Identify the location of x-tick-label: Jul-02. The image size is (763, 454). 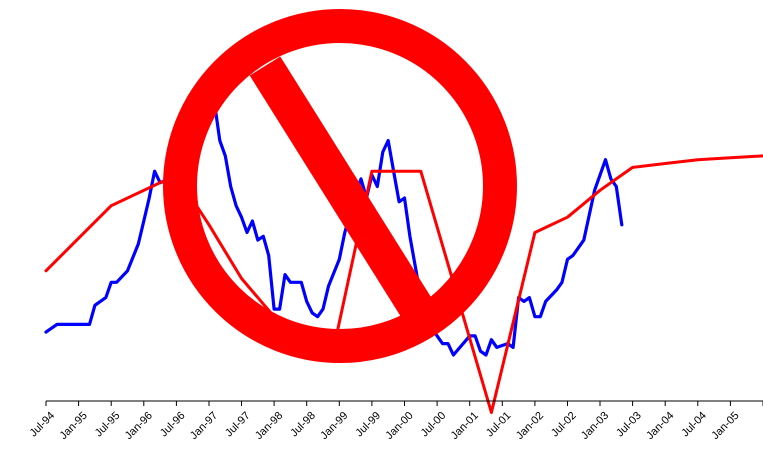
(564, 425).